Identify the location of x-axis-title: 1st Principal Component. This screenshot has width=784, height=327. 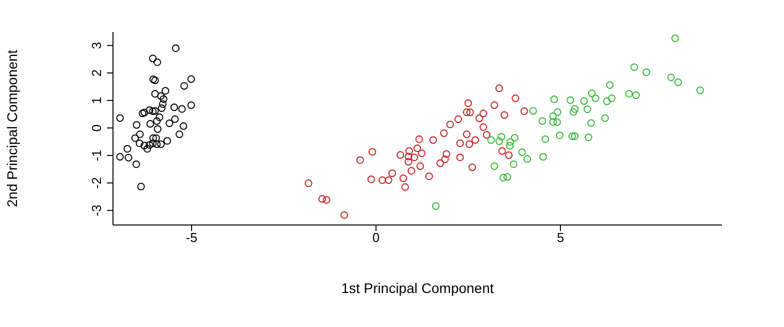
(417, 288).